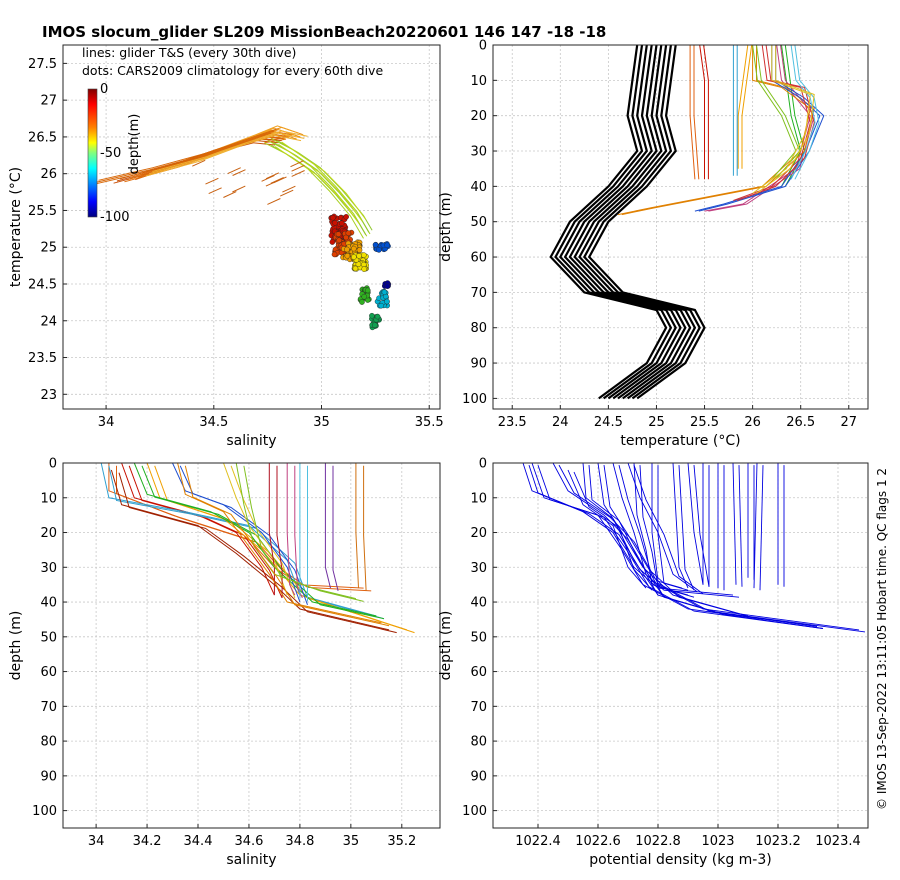 This screenshot has width=900, height=880. What do you see at coordinates (656, 422) in the screenshot?
I see `x-tick-label: 25` at bounding box center [656, 422].